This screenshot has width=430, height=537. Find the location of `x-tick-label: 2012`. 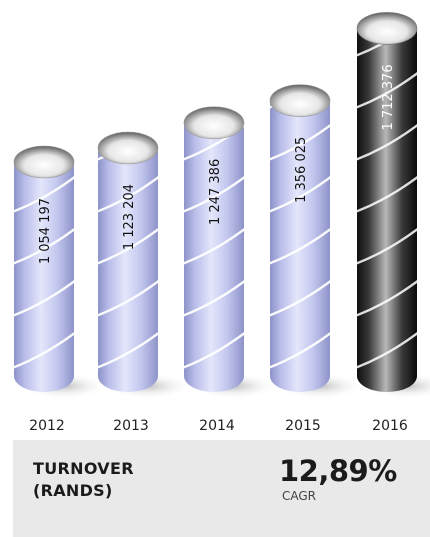

x-tick-label: 2012 is located at coordinates (47, 426).